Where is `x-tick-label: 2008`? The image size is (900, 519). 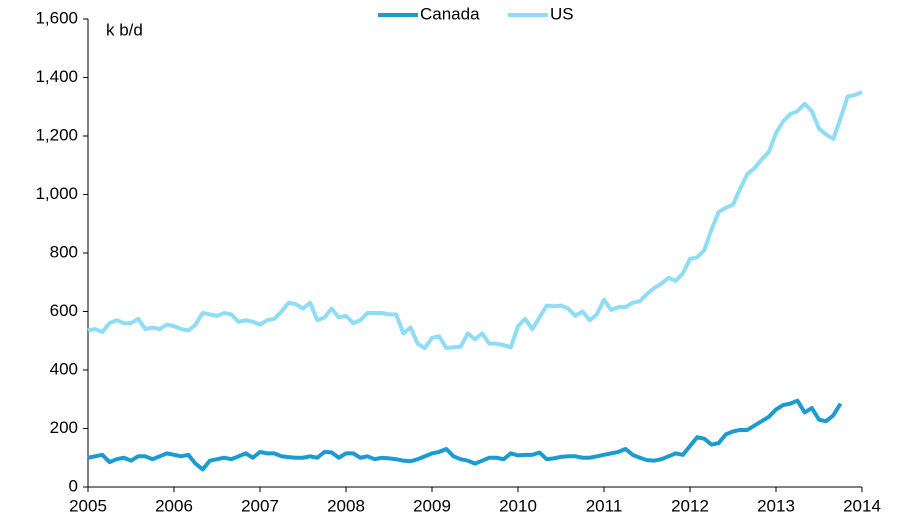
x-tick-label: 2008 is located at coordinates (346, 505).